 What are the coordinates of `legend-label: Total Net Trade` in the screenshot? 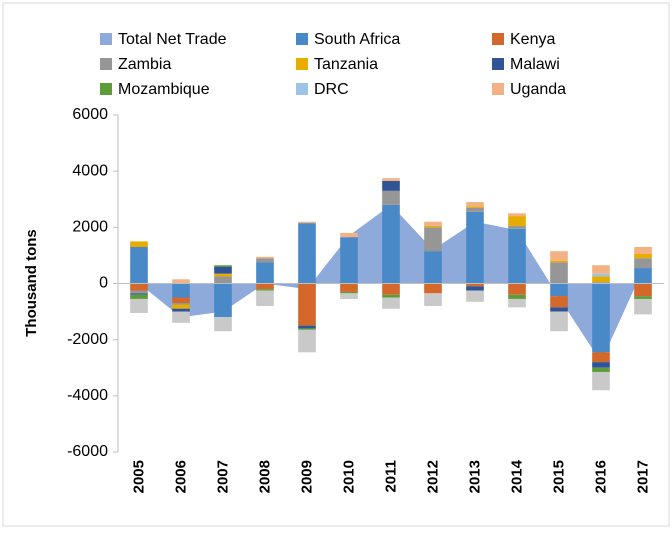 It's located at (172, 39).